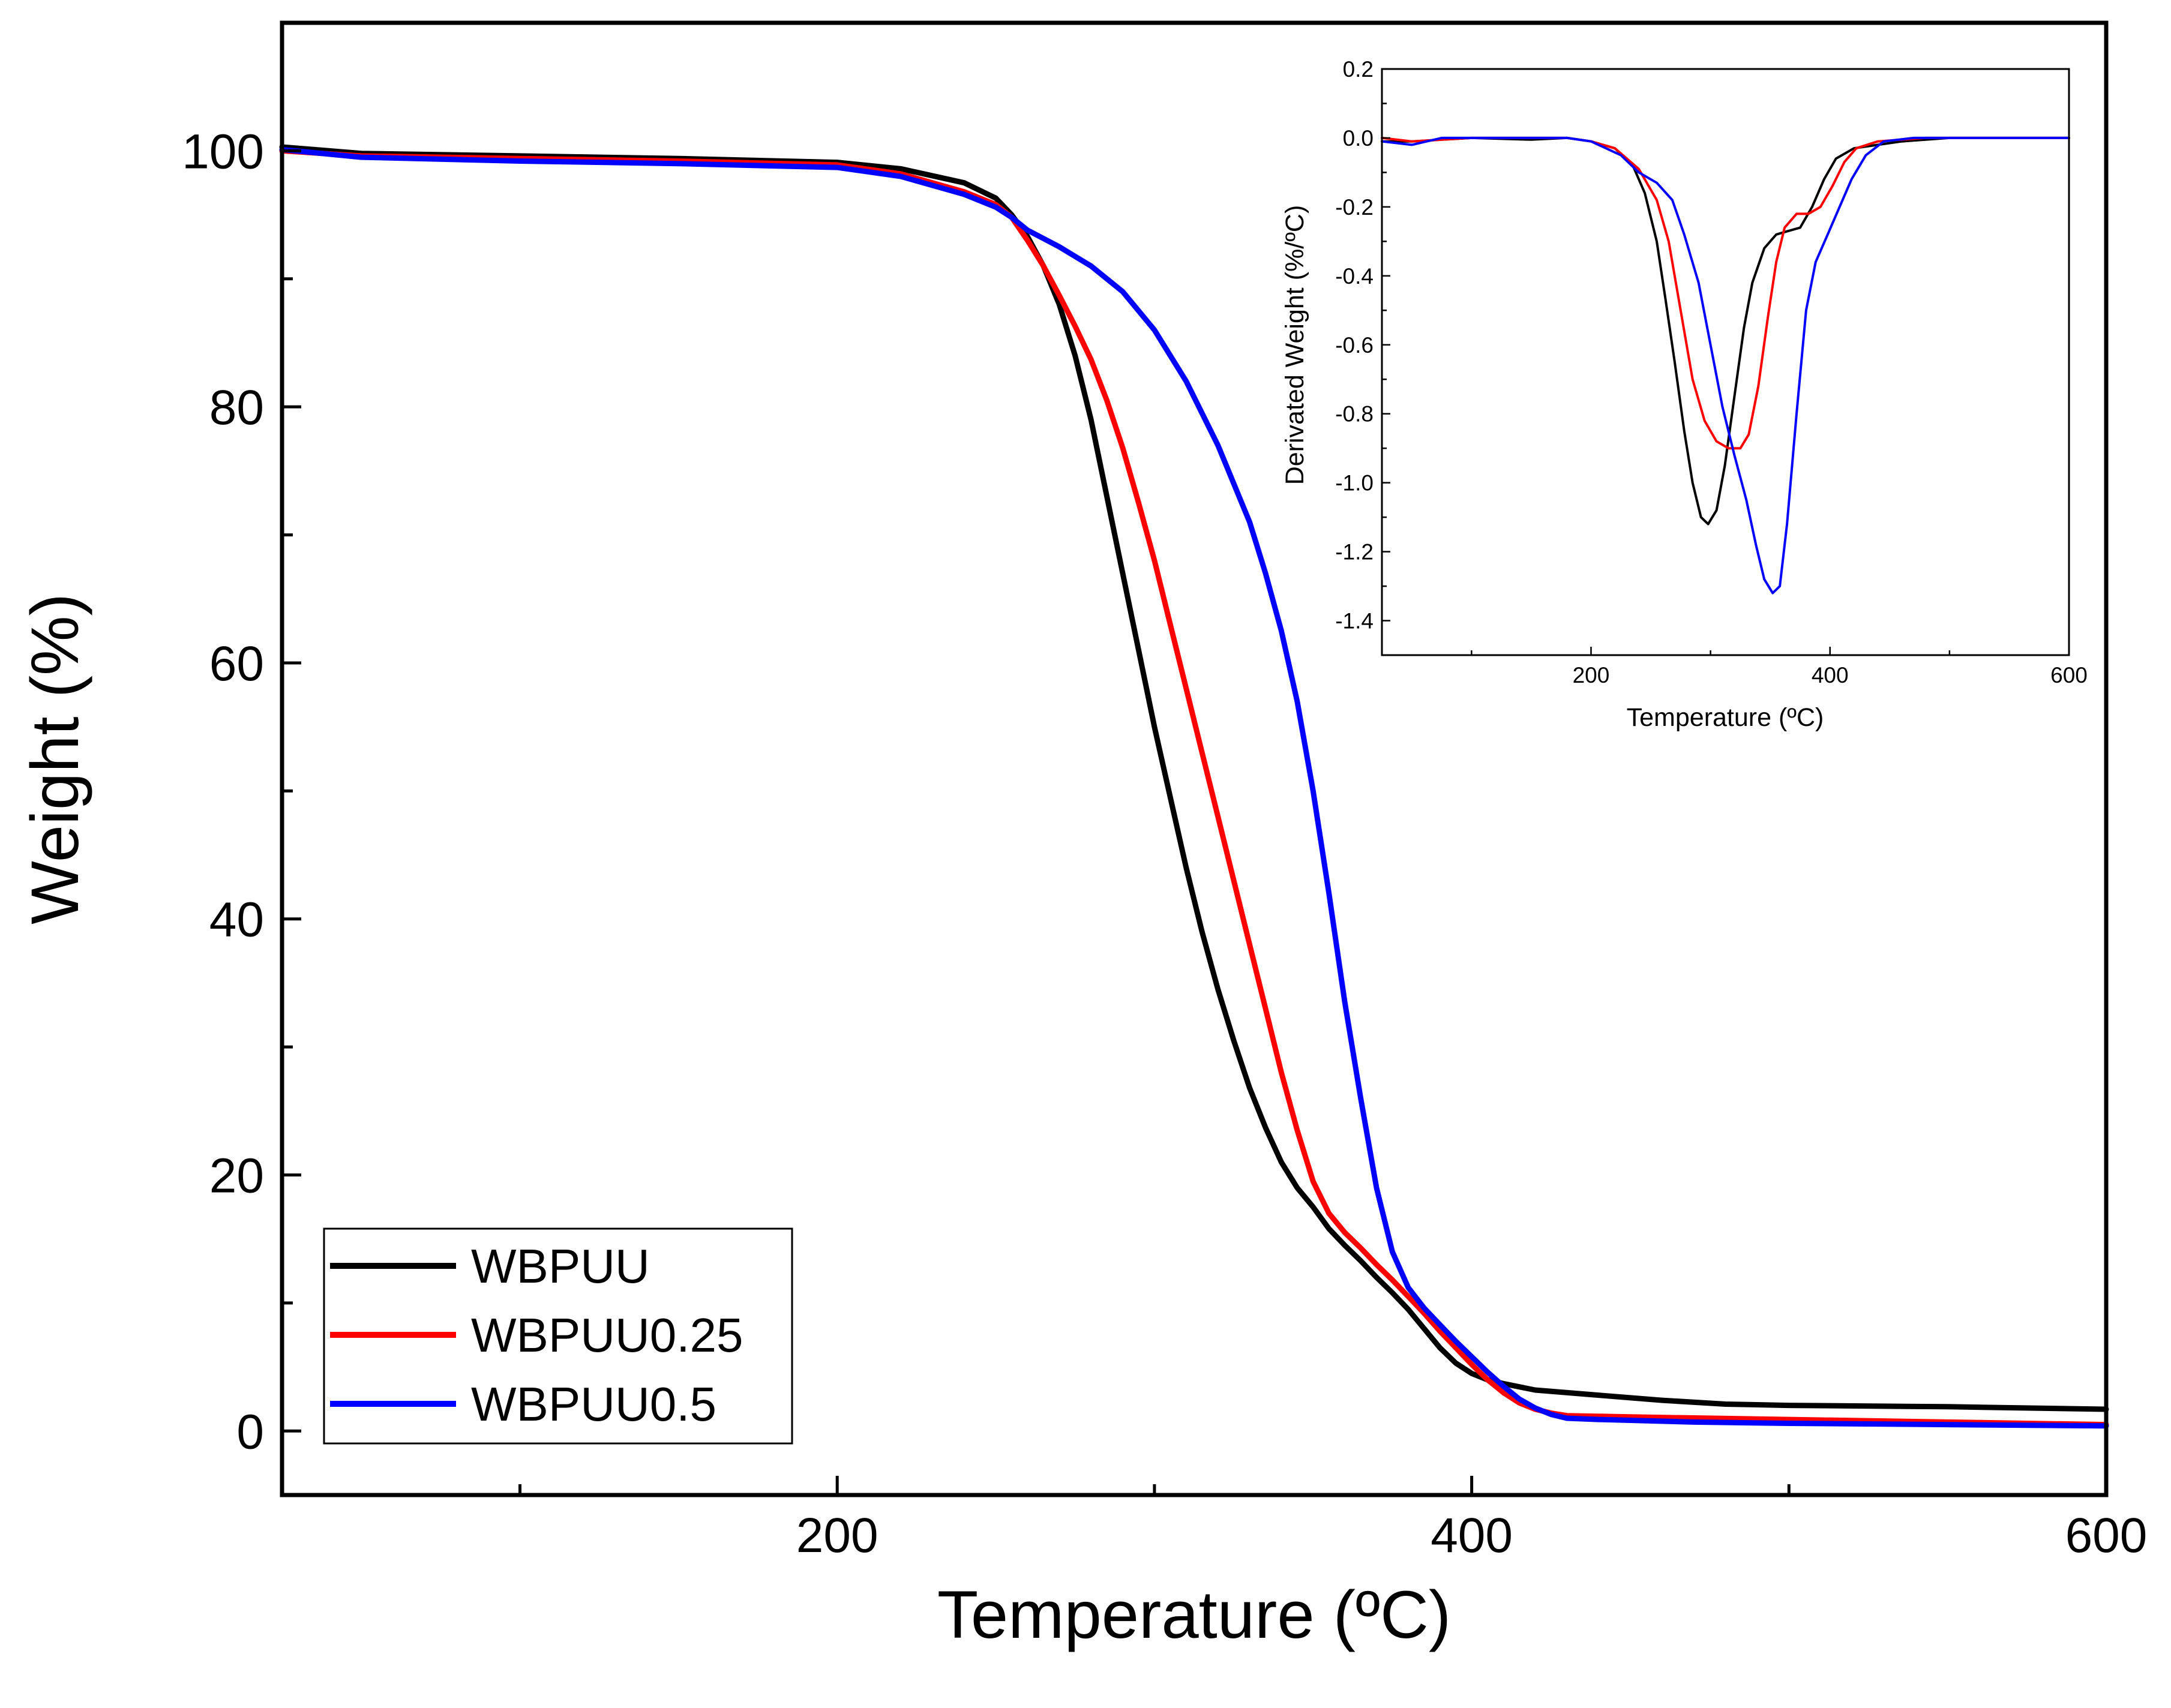 This screenshot has height=1708, width=2171. I want to click on inset-y-tick-label-6: -1.0, so click(1354, 483).